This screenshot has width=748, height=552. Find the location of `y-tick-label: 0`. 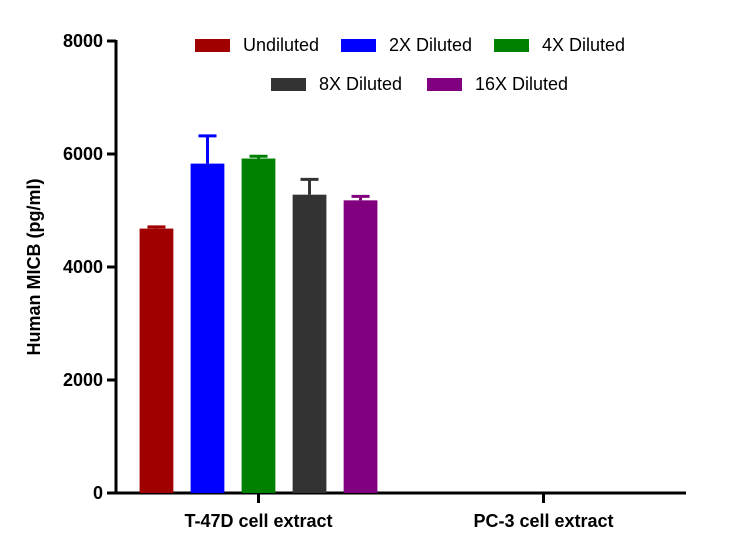

y-tick-label: 0 is located at coordinates (98, 493).